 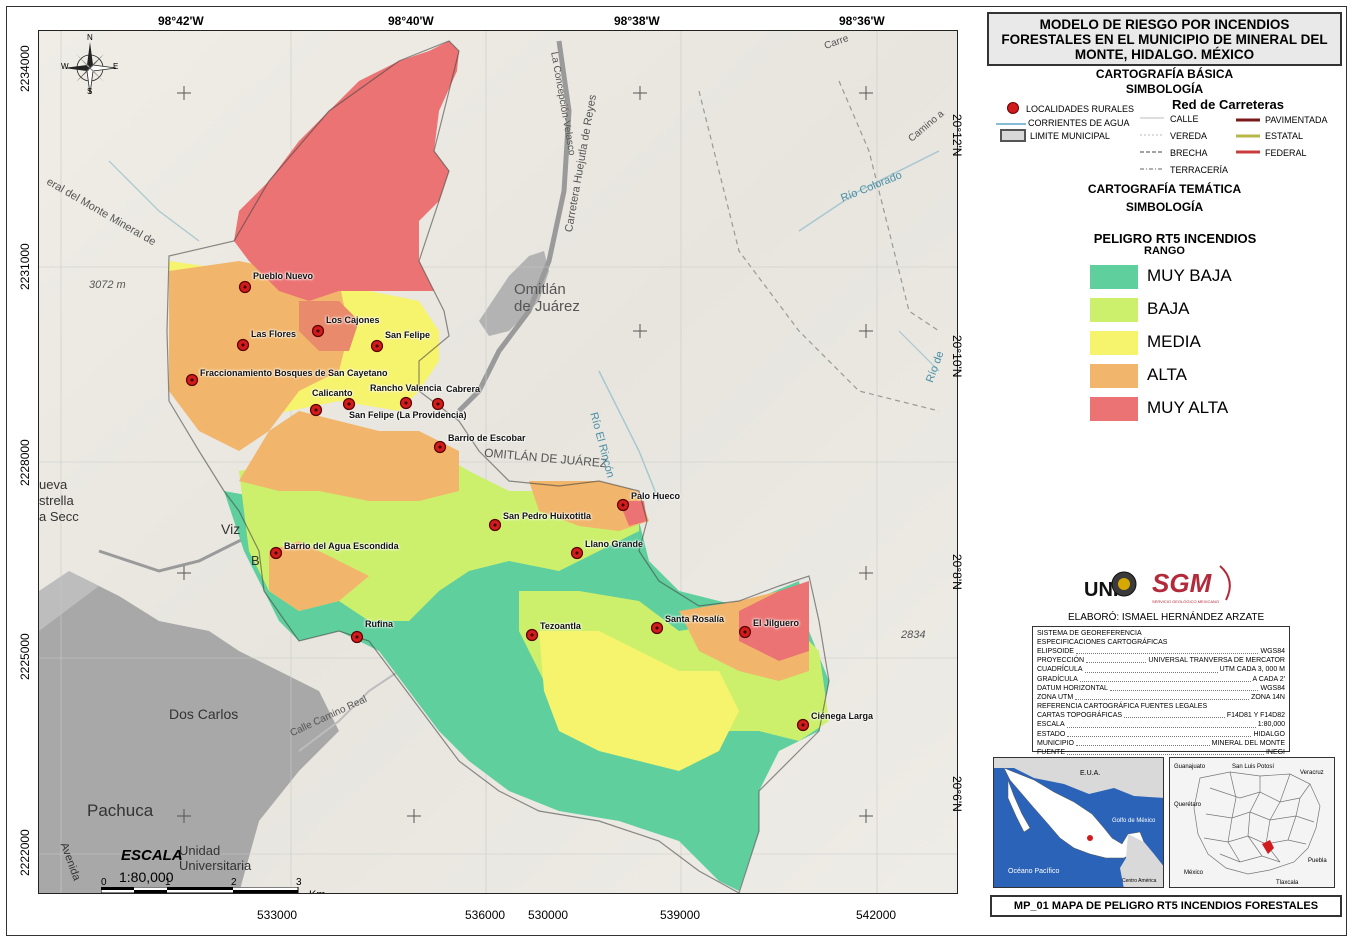 I want to click on compass-rose-icon, so click(x=90, y=68).